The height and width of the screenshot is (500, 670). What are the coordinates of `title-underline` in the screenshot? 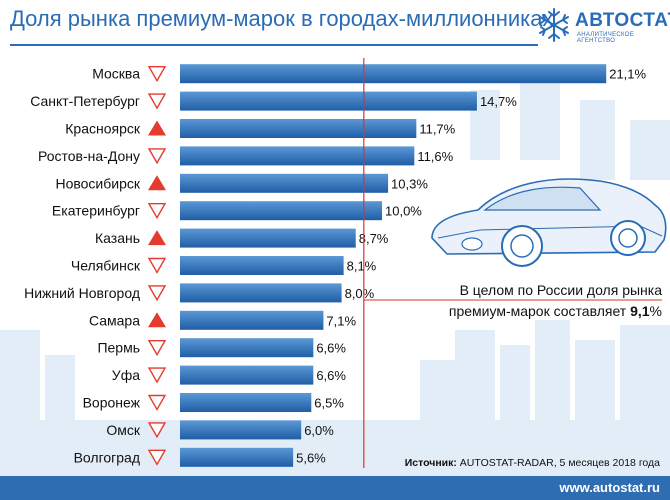 It's located at (274, 45).